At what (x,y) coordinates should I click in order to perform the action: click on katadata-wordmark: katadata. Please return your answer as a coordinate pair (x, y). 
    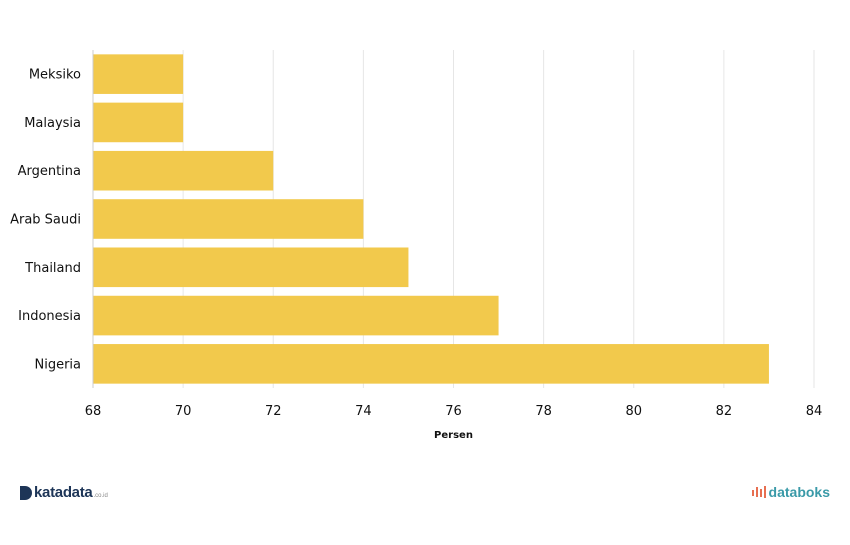
    Looking at the image, I should click on (63, 492).